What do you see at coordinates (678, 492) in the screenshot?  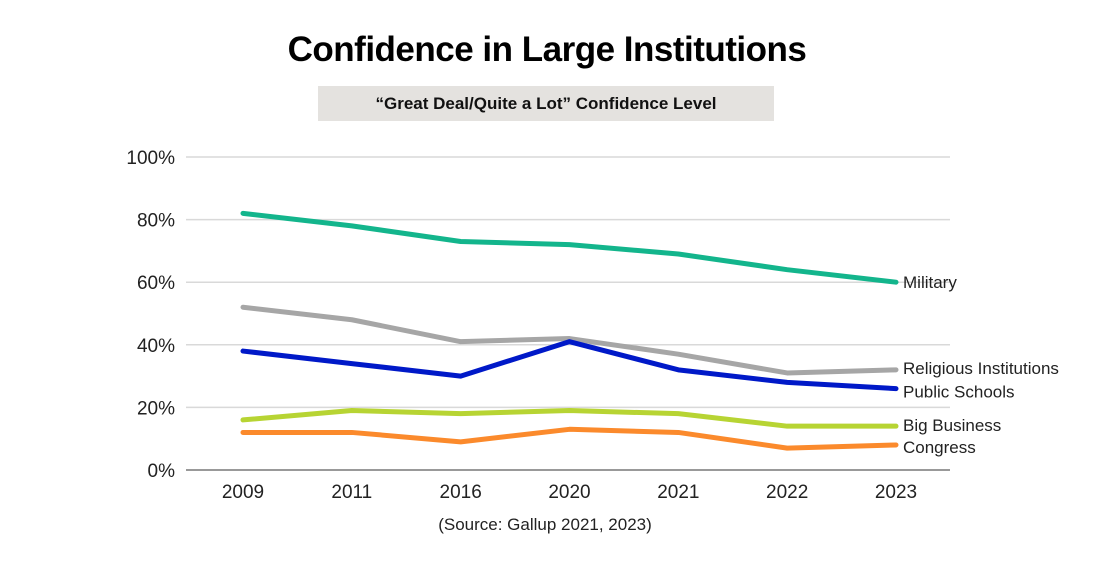 I see `x-tick-label: 2021` at bounding box center [678, 492].